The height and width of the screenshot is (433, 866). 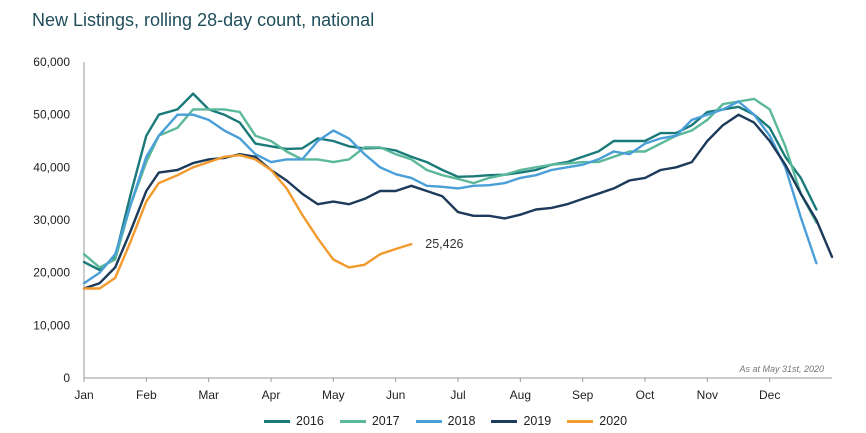 I want to click on y-tick-label: 60,000, so click(x=51, y=62).